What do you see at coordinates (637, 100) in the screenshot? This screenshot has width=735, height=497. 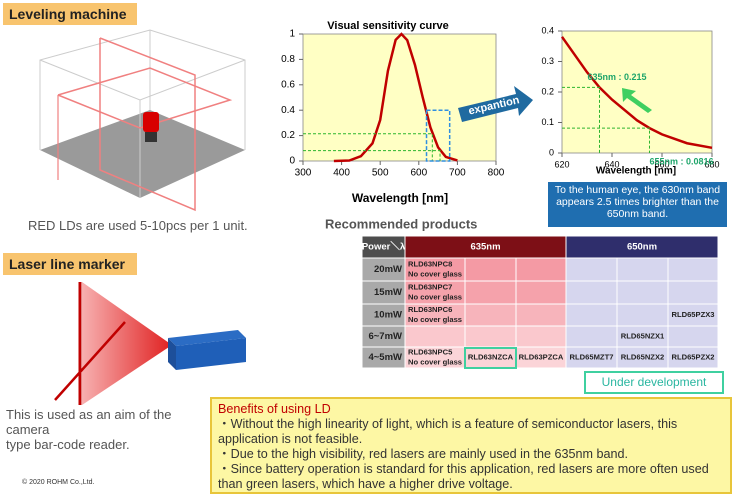 I see `annotation-arrow` at bounding box center [637, 100].